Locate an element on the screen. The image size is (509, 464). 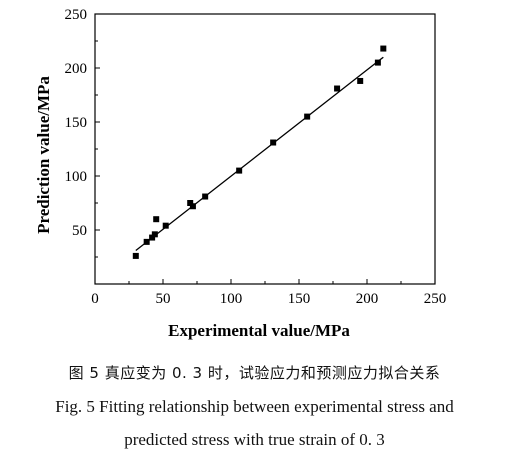
x-tick-label: 0 is located at coordinates (95, 299).